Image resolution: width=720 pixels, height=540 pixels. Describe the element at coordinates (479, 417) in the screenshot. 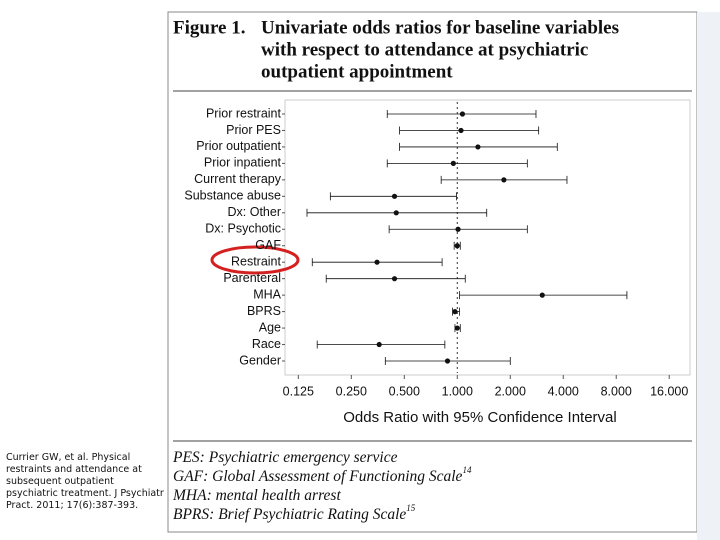

I see `x-axis-label: Odds Ratio with 95% Confidence Interval` at that location.